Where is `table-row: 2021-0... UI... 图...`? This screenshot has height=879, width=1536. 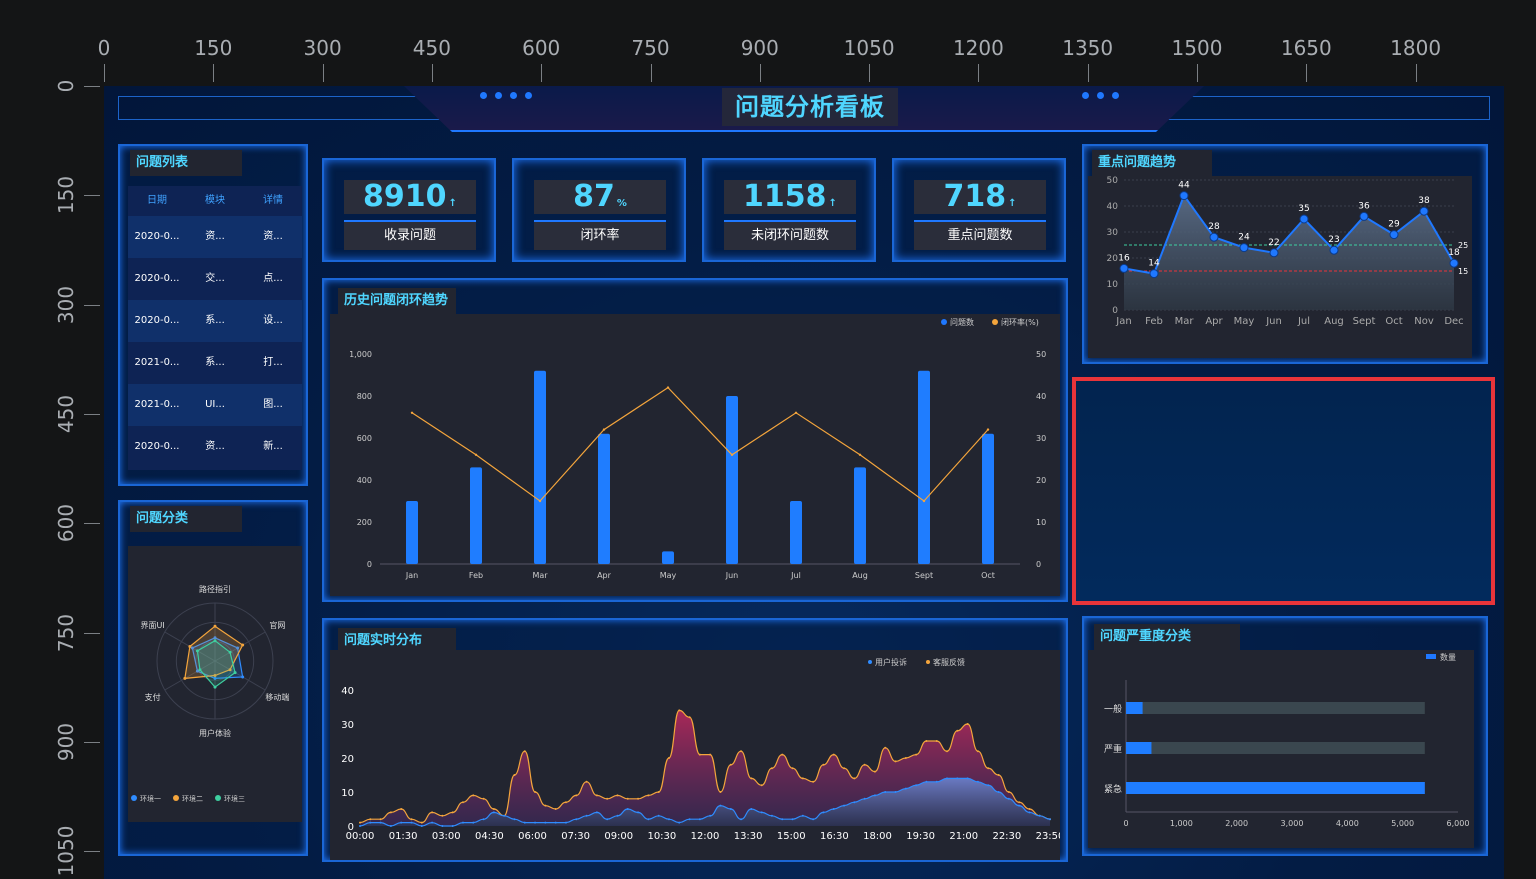
table-row: 2021-0... UI... 图... is located at coordinates (215, 405).